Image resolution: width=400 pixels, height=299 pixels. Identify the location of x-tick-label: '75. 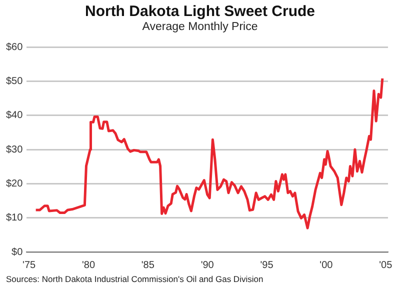
(29, 265).